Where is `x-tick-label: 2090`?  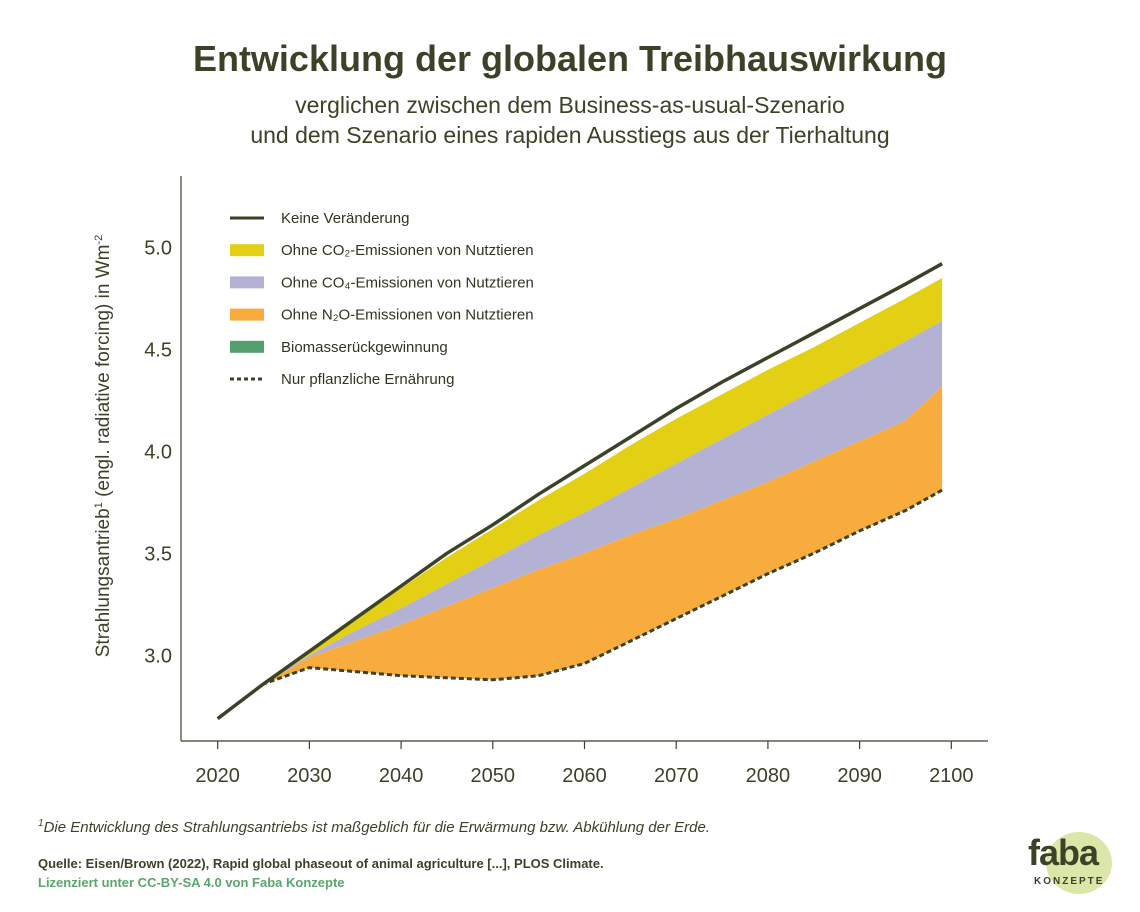
x-tick-label: 2090 is located at coordinates (859, 776).